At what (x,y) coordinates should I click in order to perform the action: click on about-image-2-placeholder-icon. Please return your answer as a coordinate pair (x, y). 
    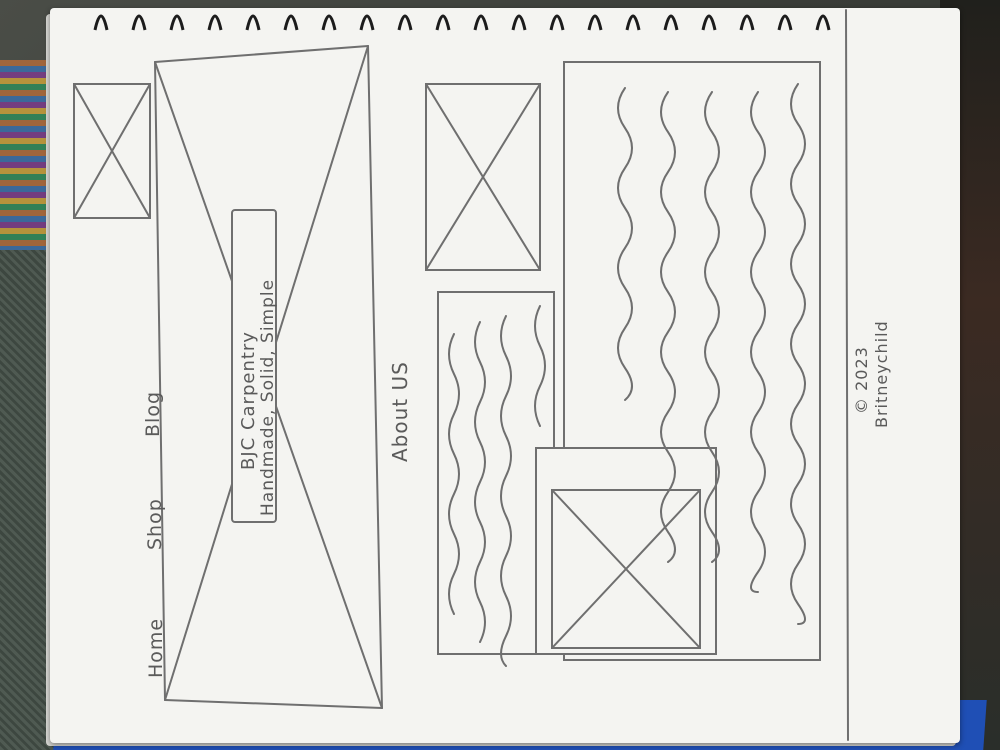
    Looking at the image, I should click on (626, 569).